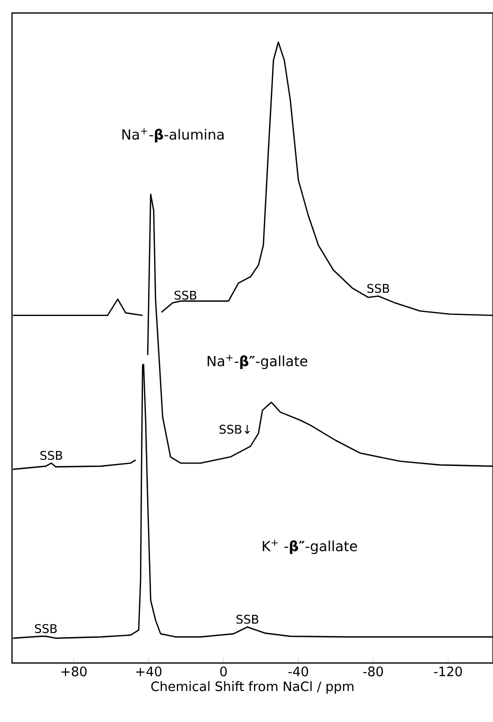 The image size is (493, 722). I want to click on annotation: Na$^{+}$-β-alumina, so click(173, 135).